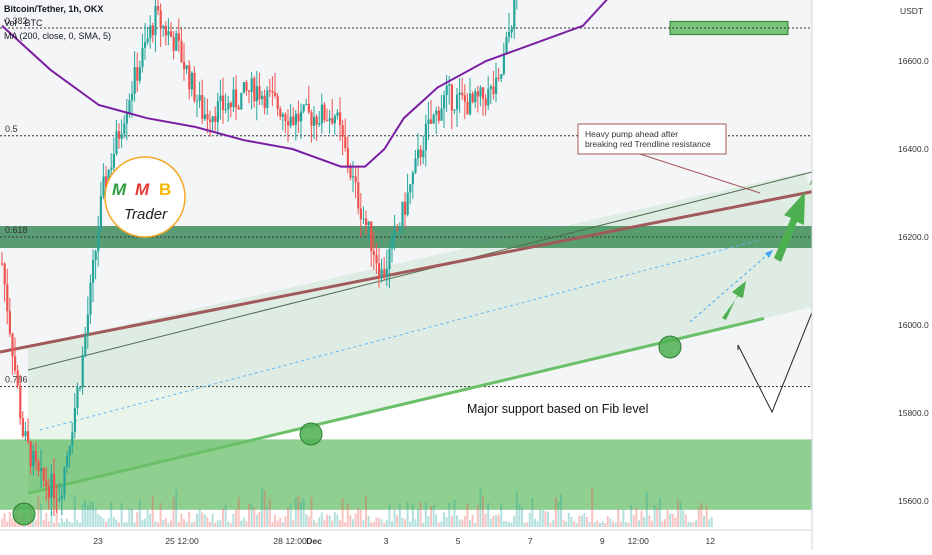 The height and width of the screenshot is (555, 932). Describe the element at coordinates (913, 149) in the screenshot. I see `y-tick-label: 16400.0` at that location.